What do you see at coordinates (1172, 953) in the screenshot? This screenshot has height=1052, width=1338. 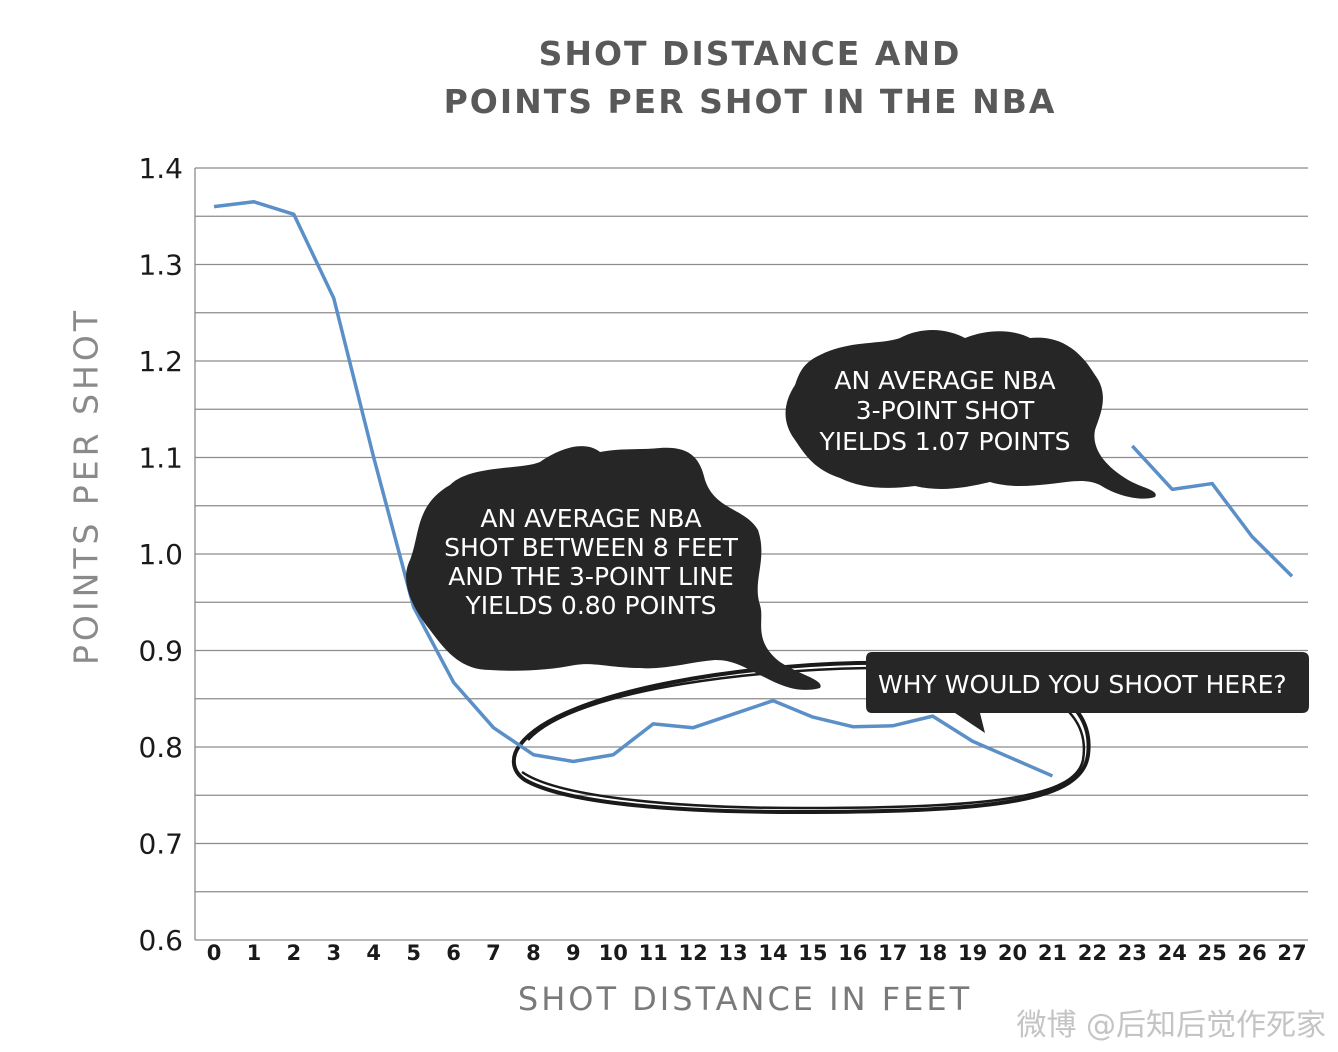 I see `x-tick-label: 24` at bounding box center [1172, 953].